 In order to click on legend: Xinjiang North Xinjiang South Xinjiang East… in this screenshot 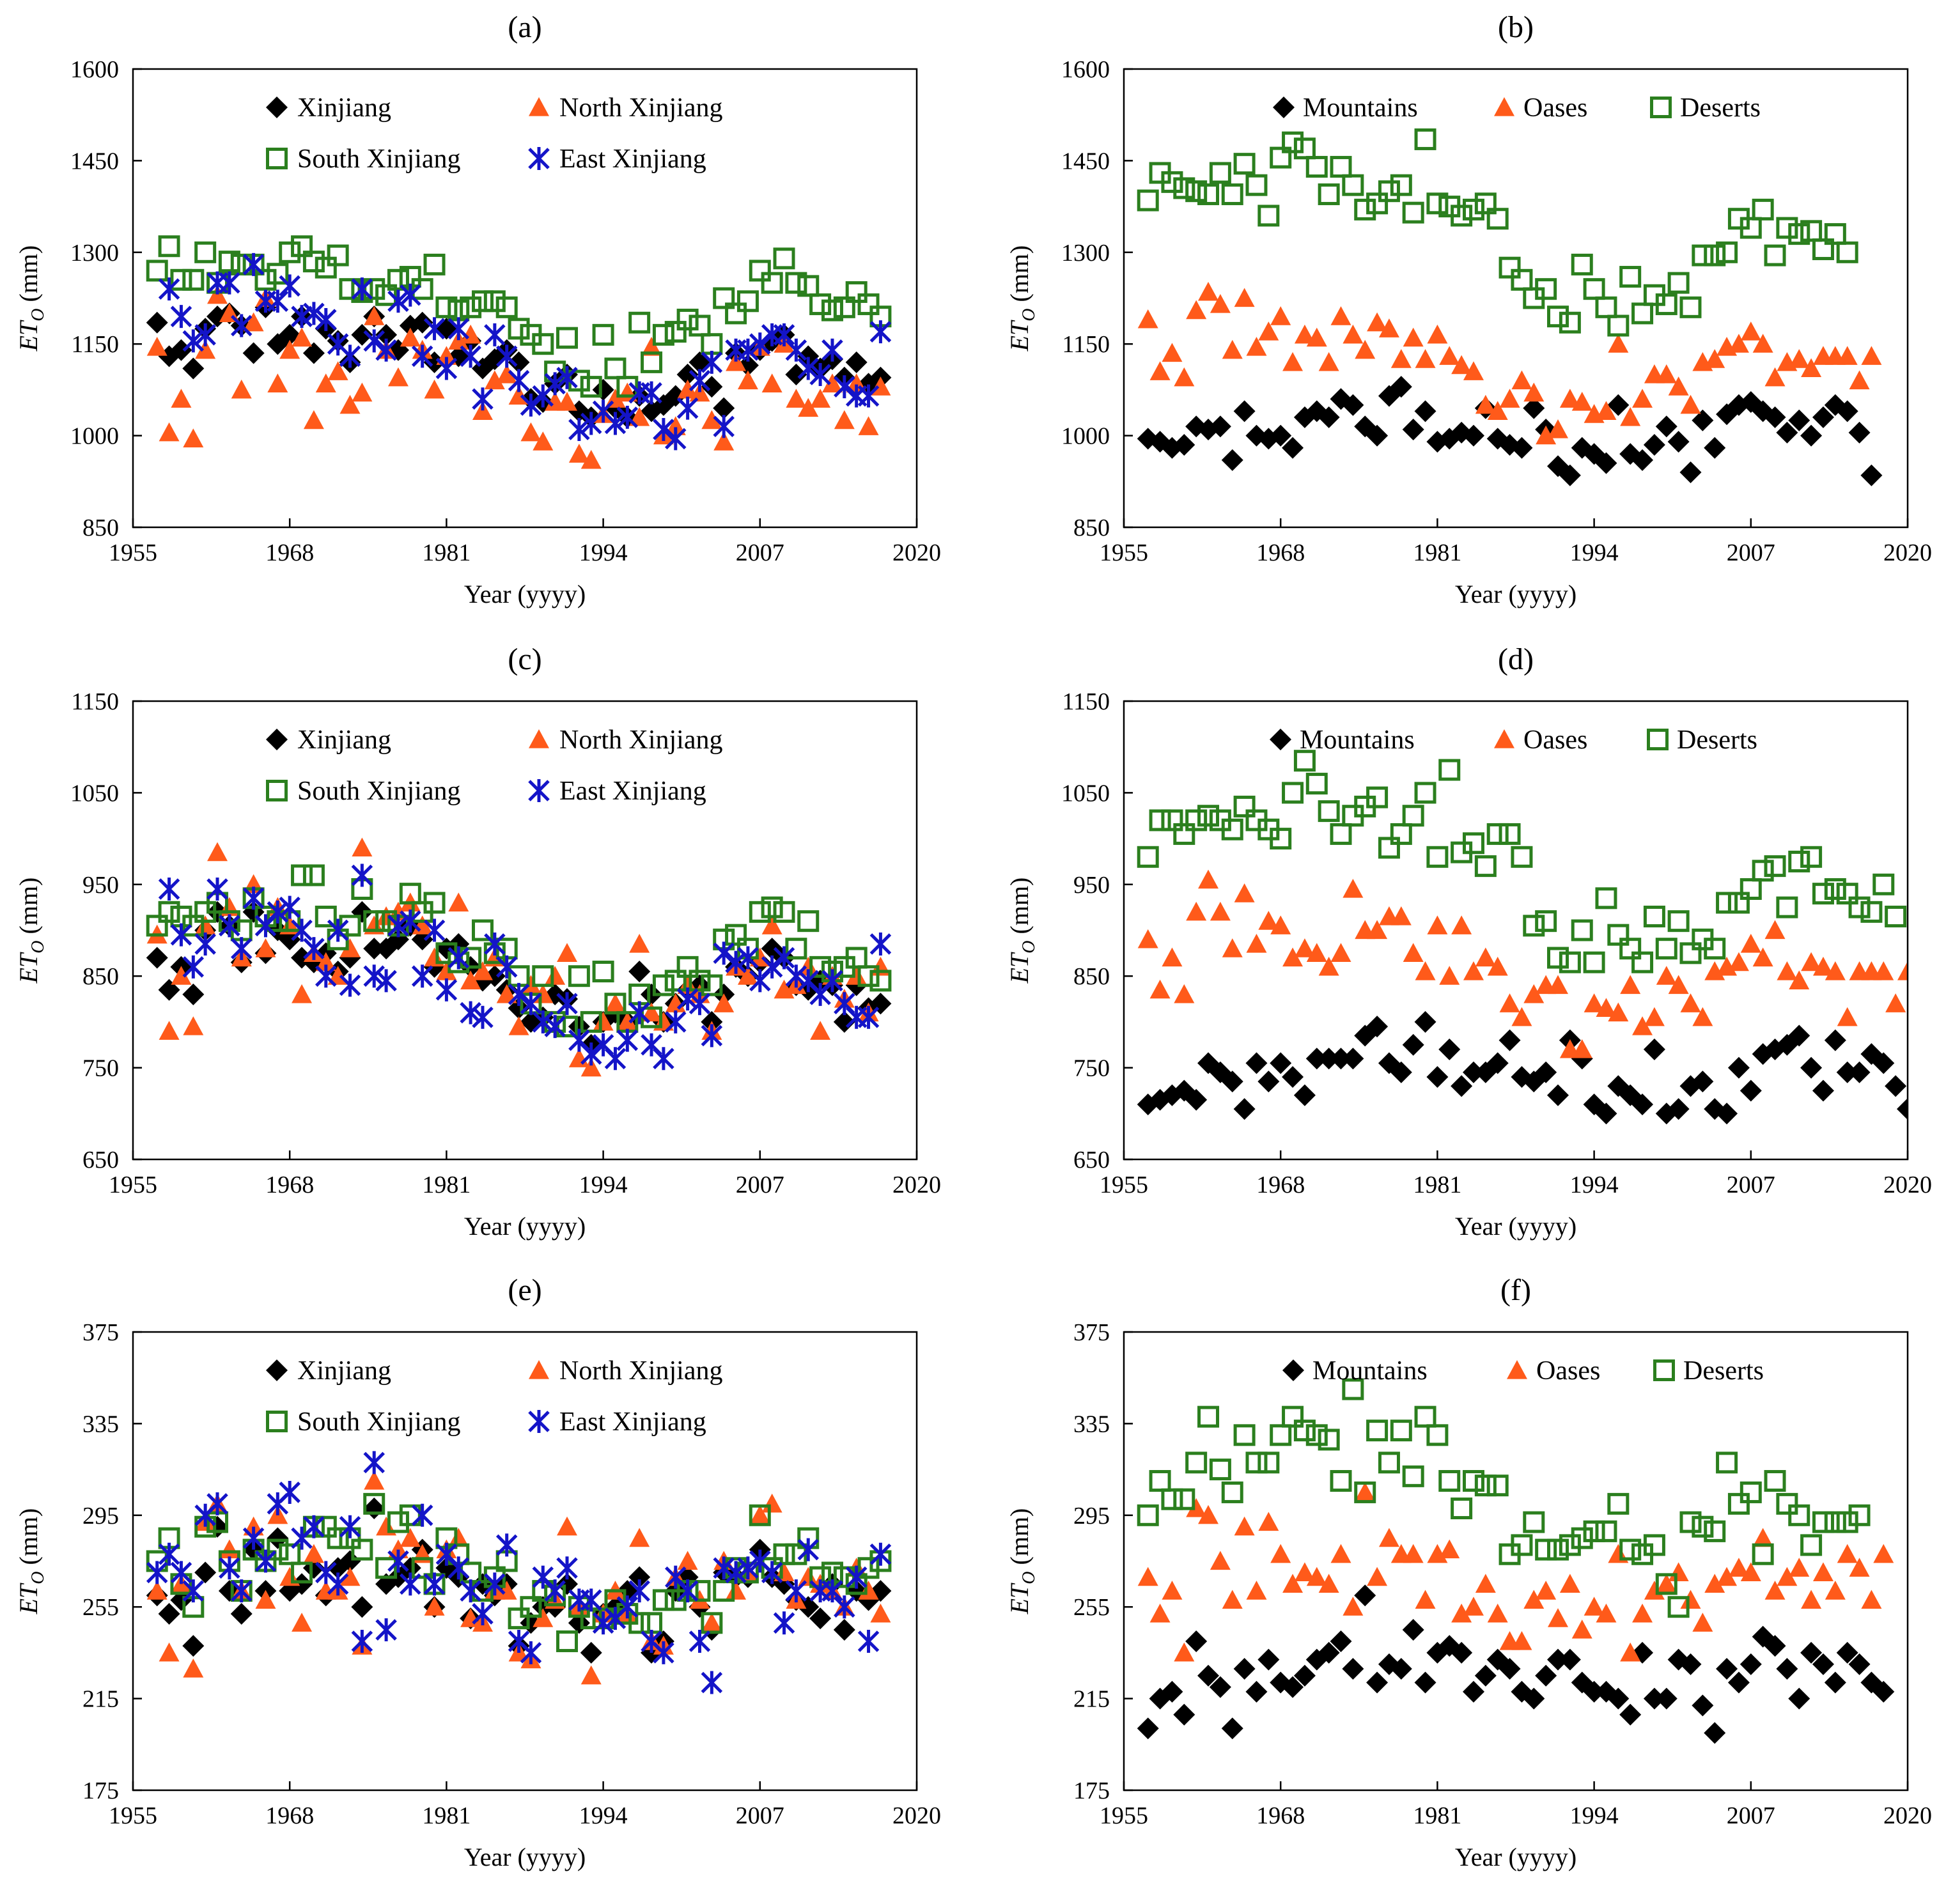, I will do `click(494, 133)`.